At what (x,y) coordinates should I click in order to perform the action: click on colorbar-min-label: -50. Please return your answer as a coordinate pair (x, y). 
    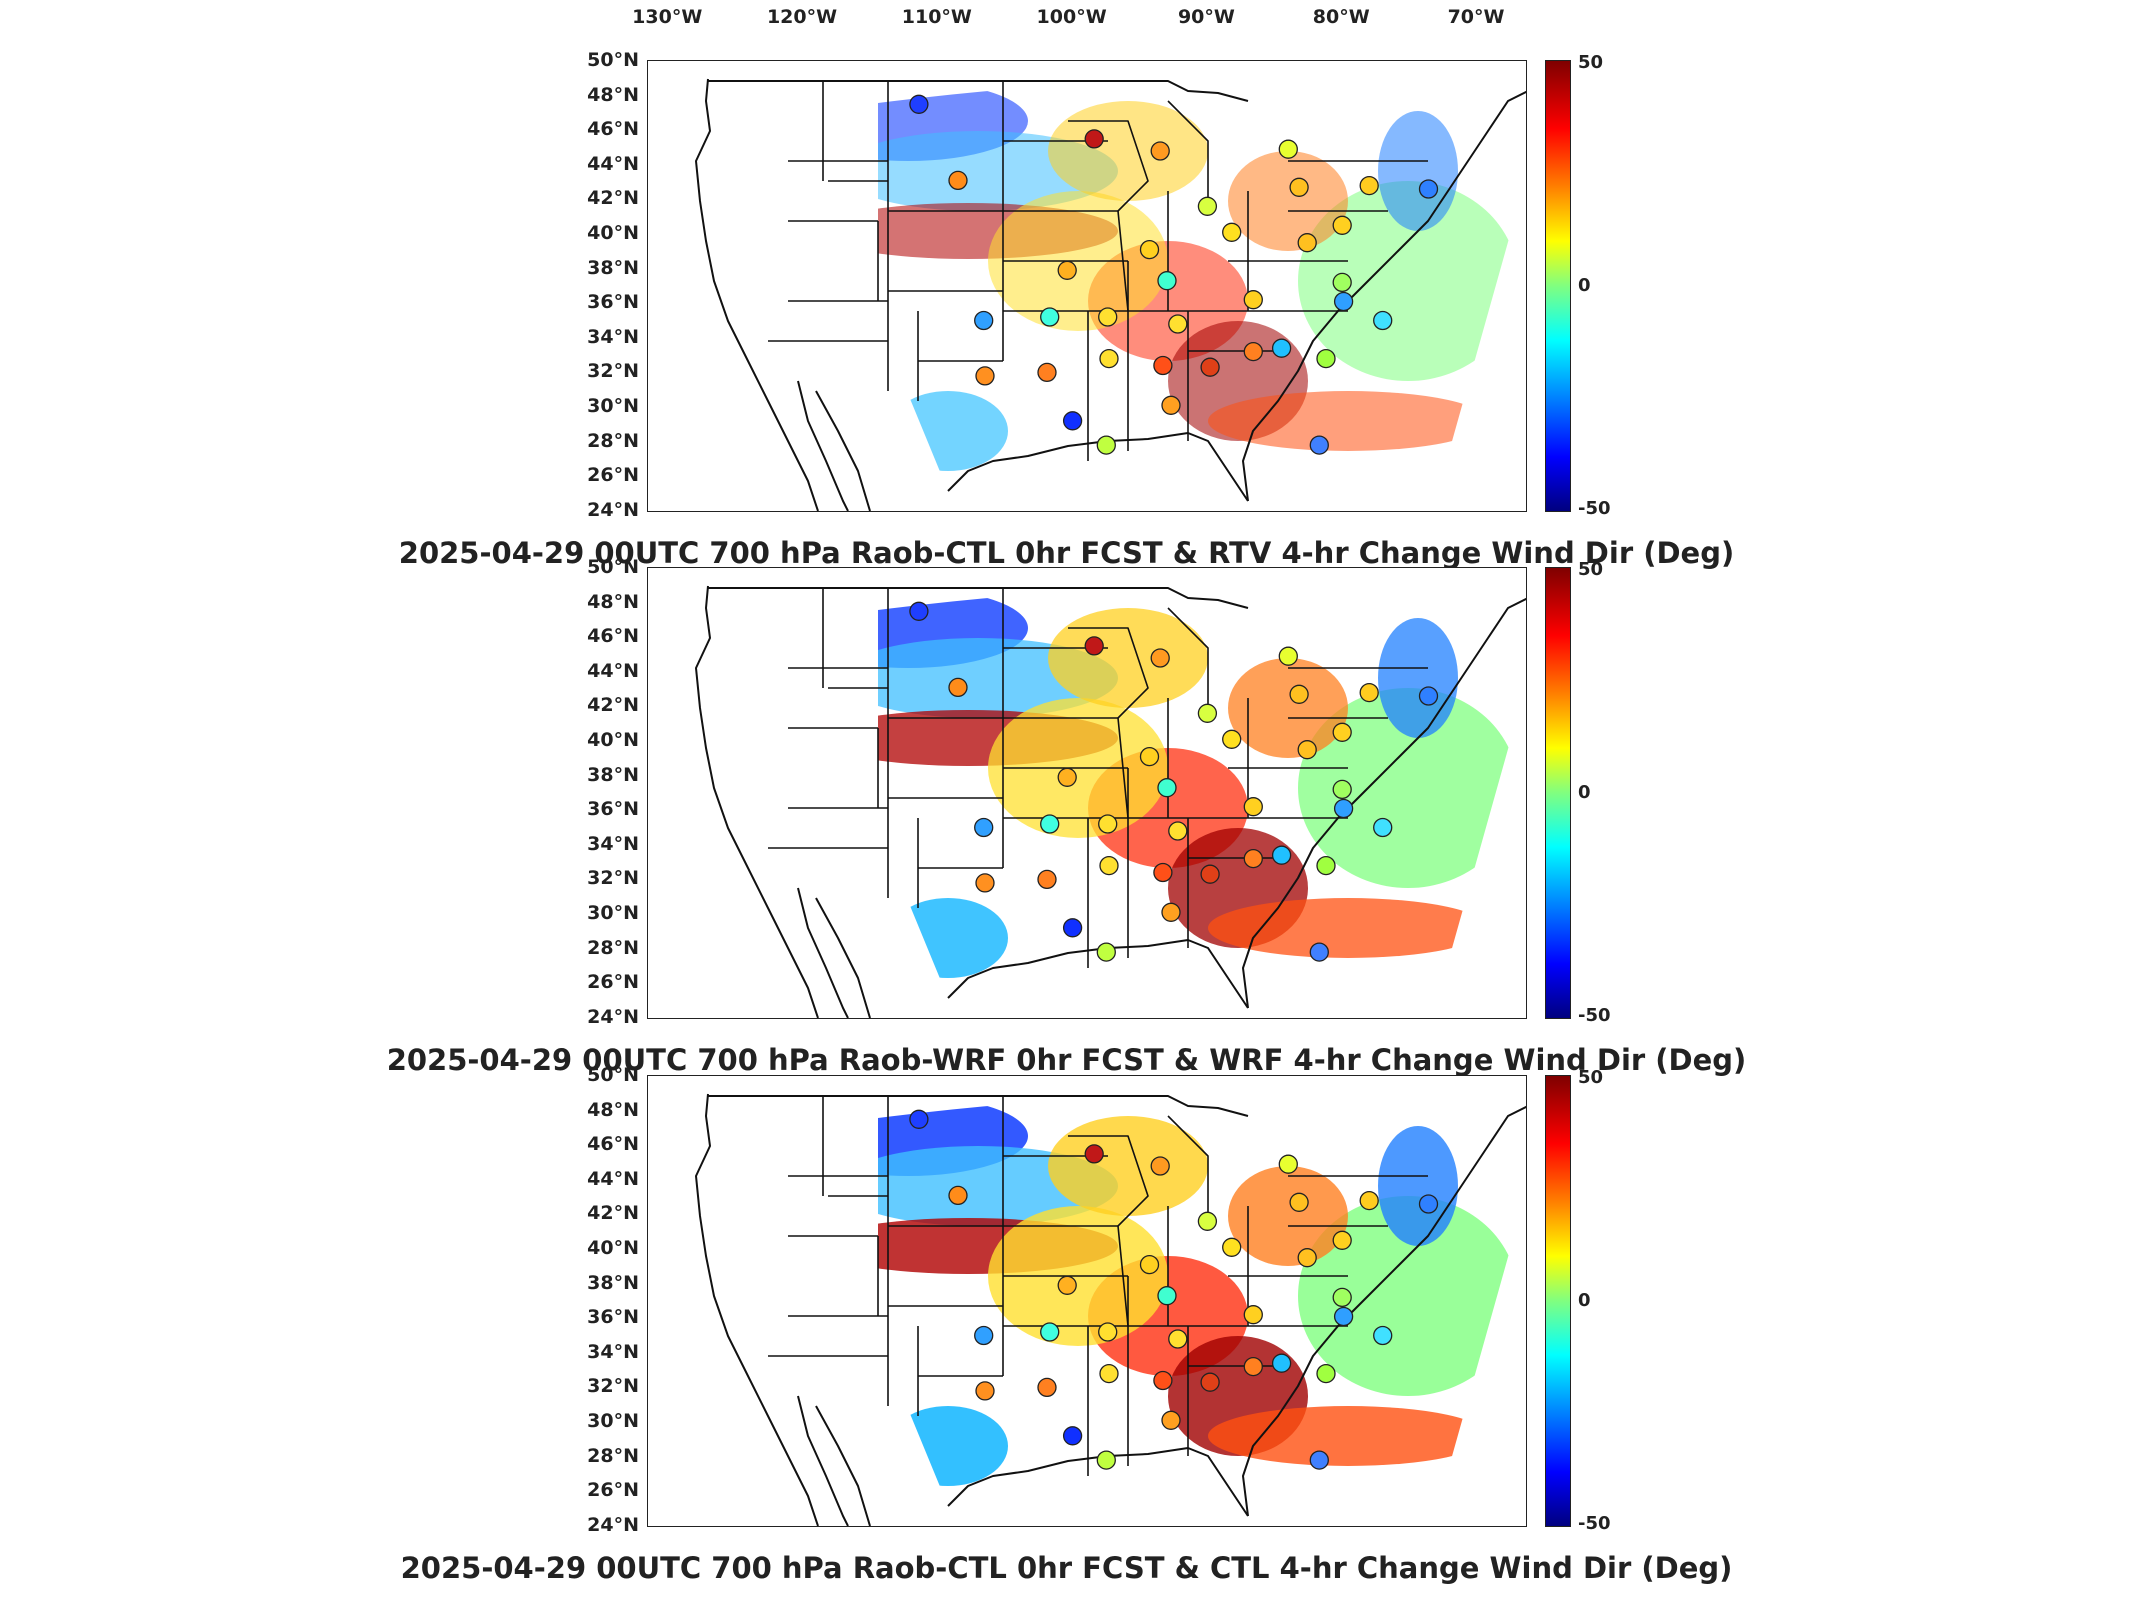
    Looking at the image, I should click on (1594, 508).